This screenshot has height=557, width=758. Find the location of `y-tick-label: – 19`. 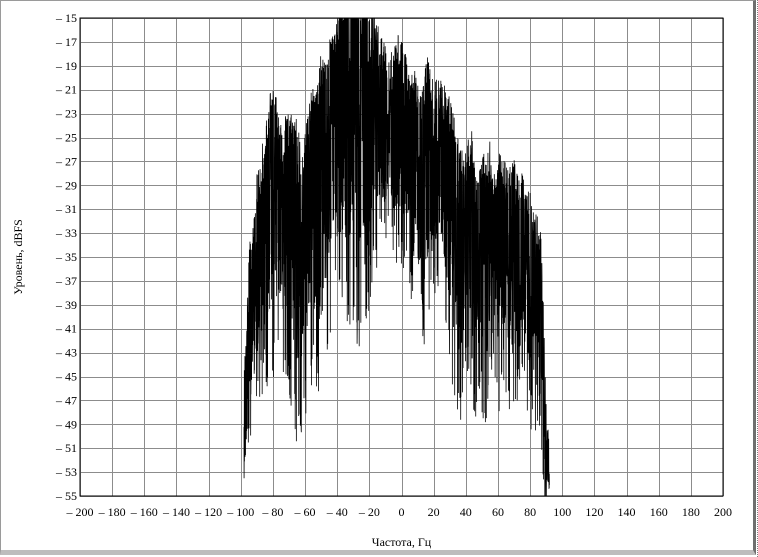

y-tick-label: – 19 is located at coordinates (66, 66).